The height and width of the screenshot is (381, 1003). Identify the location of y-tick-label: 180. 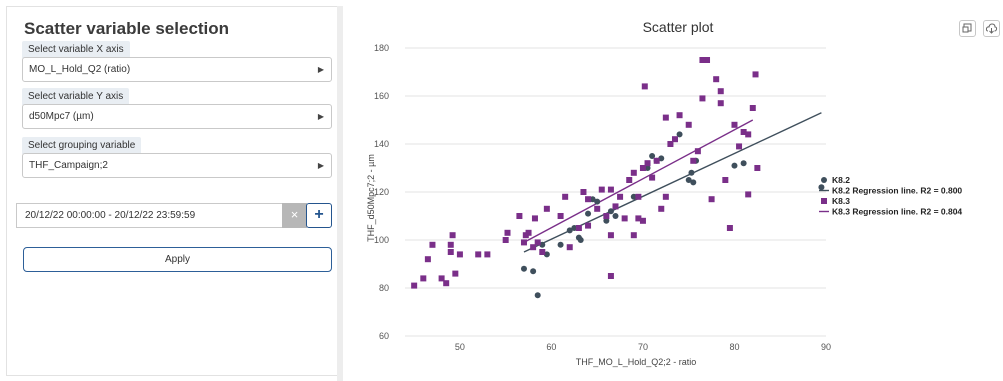
(381, 48).